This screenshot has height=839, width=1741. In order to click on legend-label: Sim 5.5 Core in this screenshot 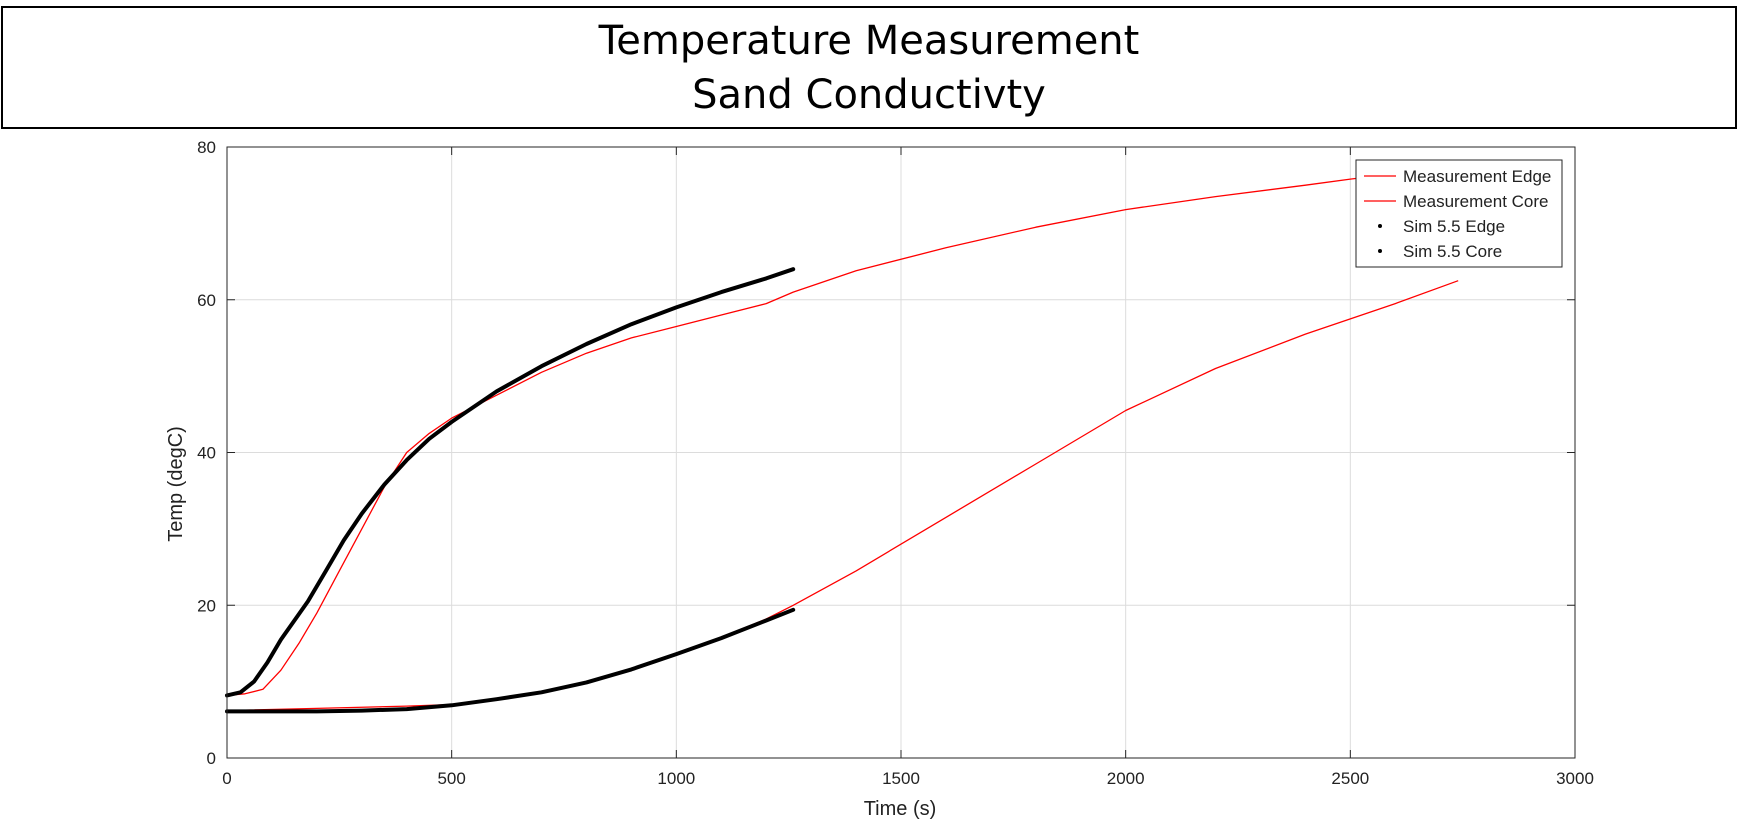, I will do `click(1452, 251)`.